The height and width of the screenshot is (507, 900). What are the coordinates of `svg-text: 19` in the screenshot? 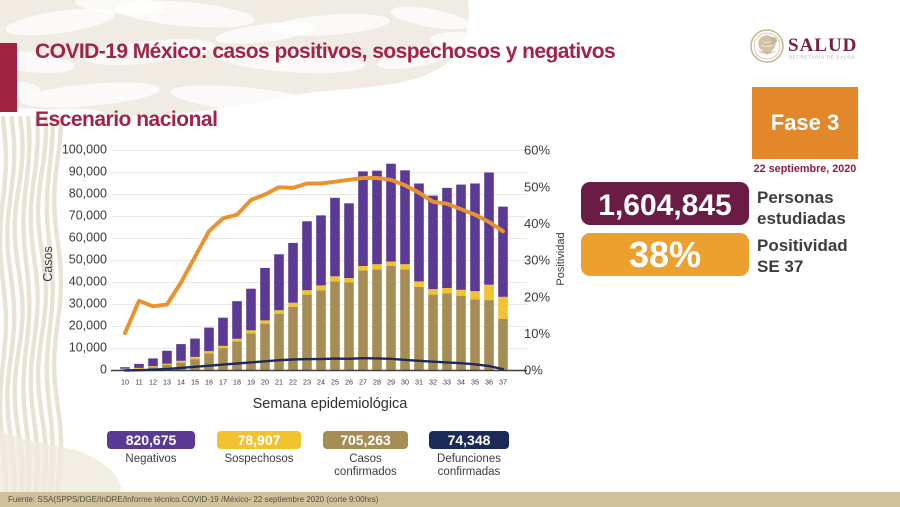 It's located at (251, 382).